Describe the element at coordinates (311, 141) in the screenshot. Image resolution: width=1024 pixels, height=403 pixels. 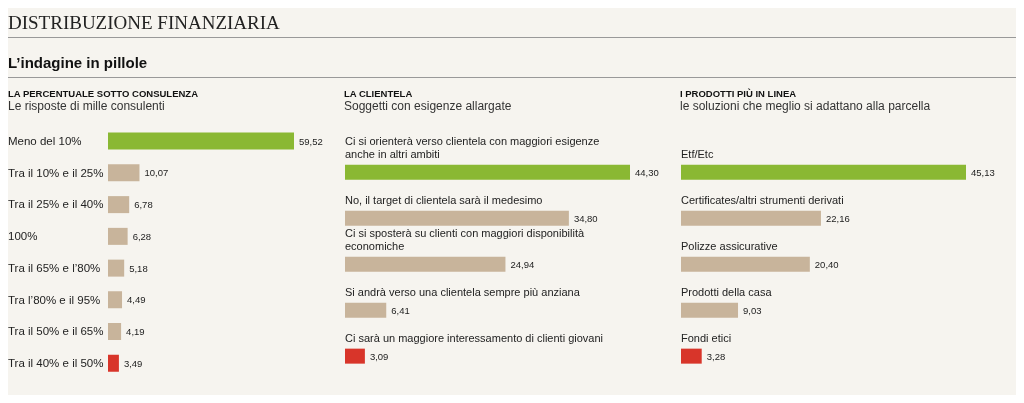
I see `data-label: 59,52` at that location.